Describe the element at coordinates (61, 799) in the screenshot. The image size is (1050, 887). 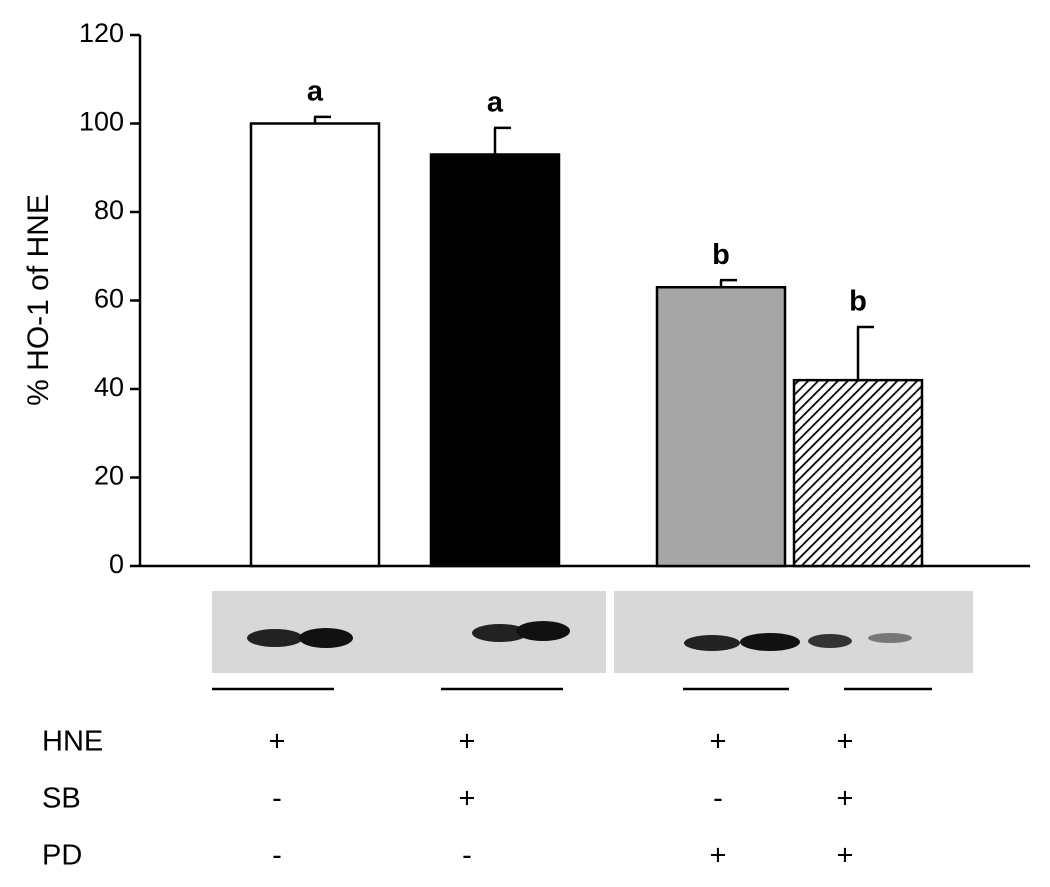
I see `treatment-name: SB` at that location.